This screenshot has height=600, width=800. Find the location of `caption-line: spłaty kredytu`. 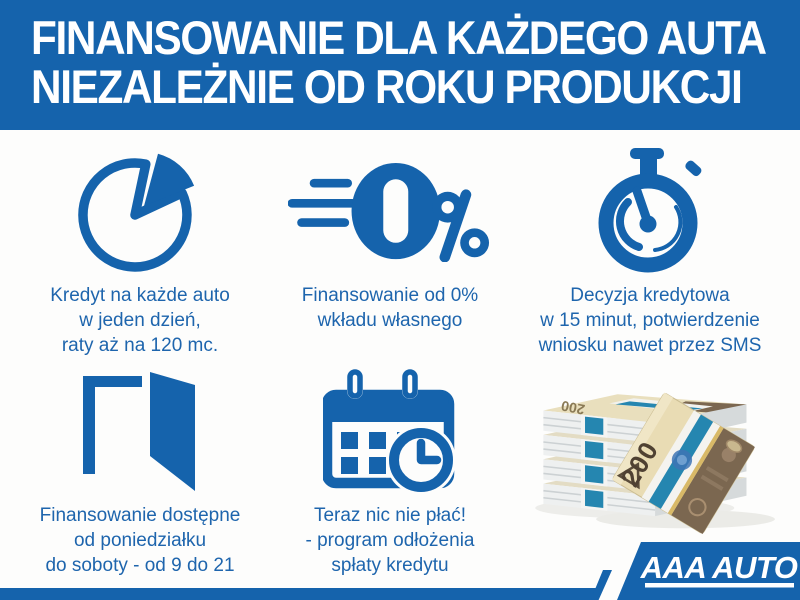

caption-line: spłaty kredytu is located at coordinates (390, 565).